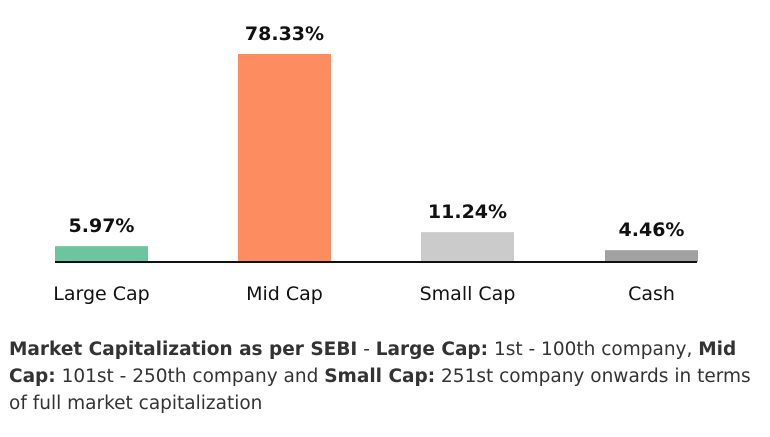 The width and height of the screenshot is (770, 437). Describe the element at coordinates (284, 34) in the screenshot. I see `value-label-mid-cap: 78.33%` at that location.